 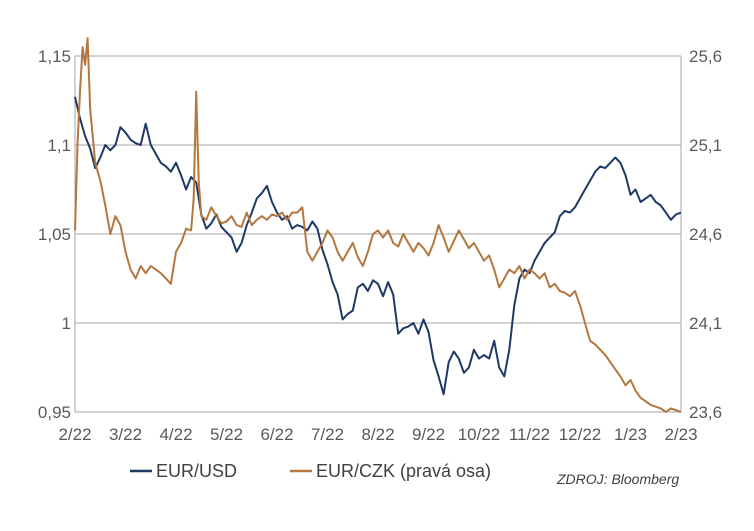 I want to click on x-tick-label: 2/22, so click(x=74, y=434).